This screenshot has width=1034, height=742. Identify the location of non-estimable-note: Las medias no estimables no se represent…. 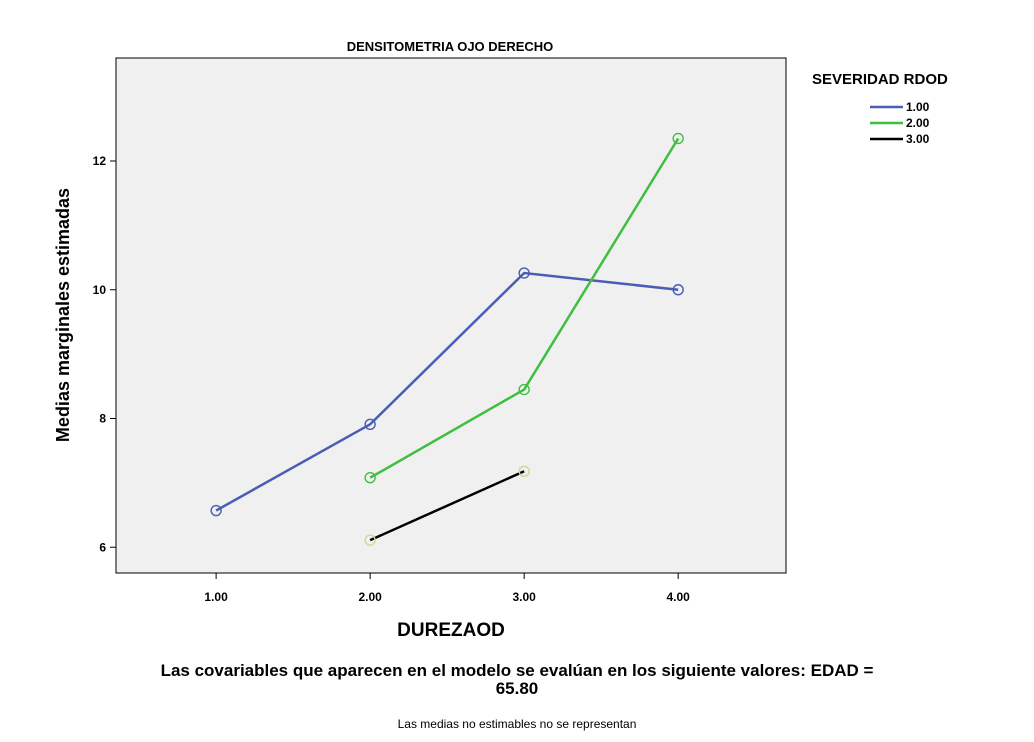
(517, 724).